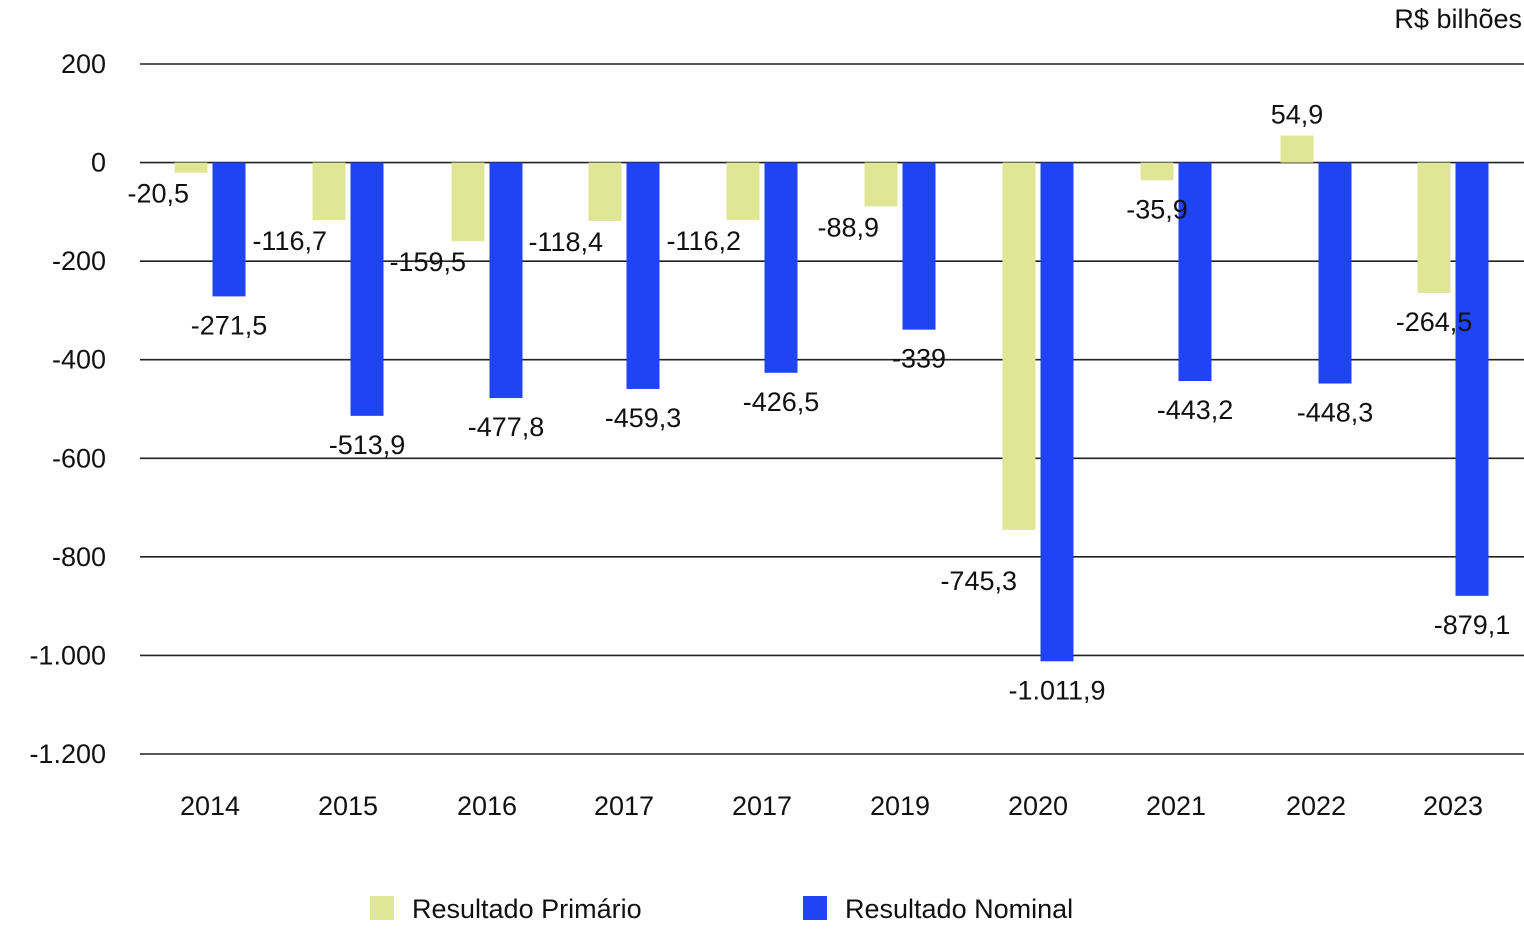  Describe the element at coordinates (643, 418) in the screenshot. I see `data-label: -459,3` at that location.